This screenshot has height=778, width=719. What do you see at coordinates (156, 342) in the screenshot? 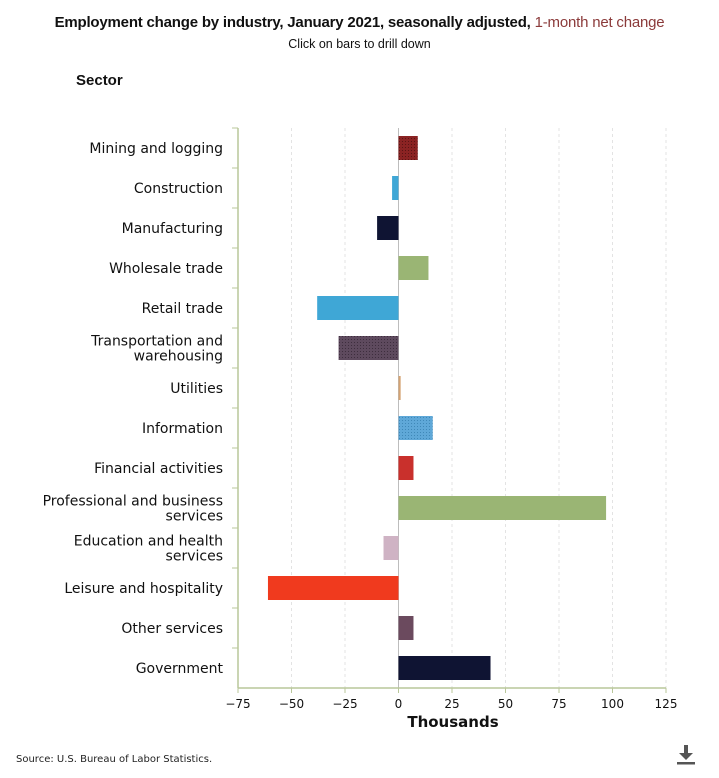
I see `category-label: Transportation and` at bounding box center [156, 342].